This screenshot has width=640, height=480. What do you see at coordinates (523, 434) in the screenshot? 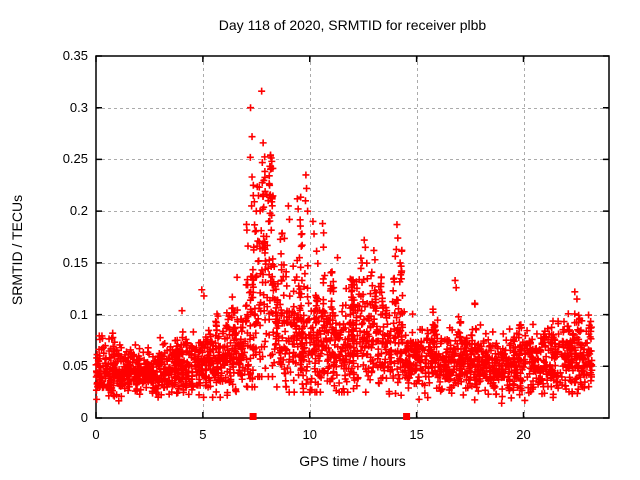
I see `x-tick-label: 20` at bounding box center [523, 434].